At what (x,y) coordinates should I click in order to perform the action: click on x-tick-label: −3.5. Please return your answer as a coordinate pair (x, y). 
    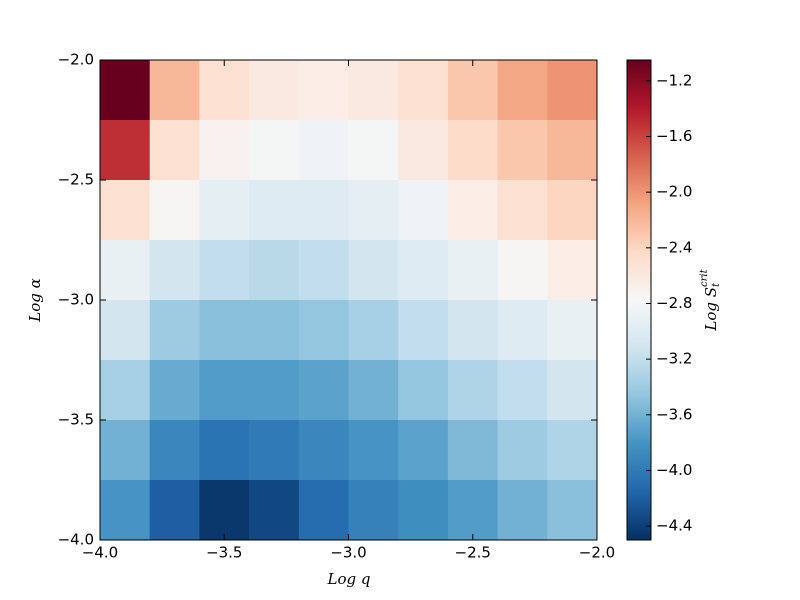
    Looking at the image, I should click on (224, 553).